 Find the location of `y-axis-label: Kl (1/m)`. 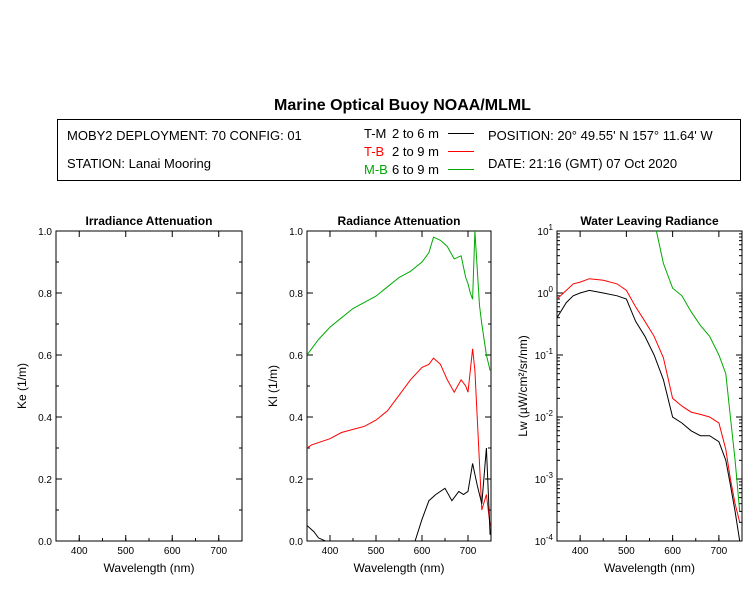

y-axis-label: Kl (1/m) is located at coordinates (273, 386).